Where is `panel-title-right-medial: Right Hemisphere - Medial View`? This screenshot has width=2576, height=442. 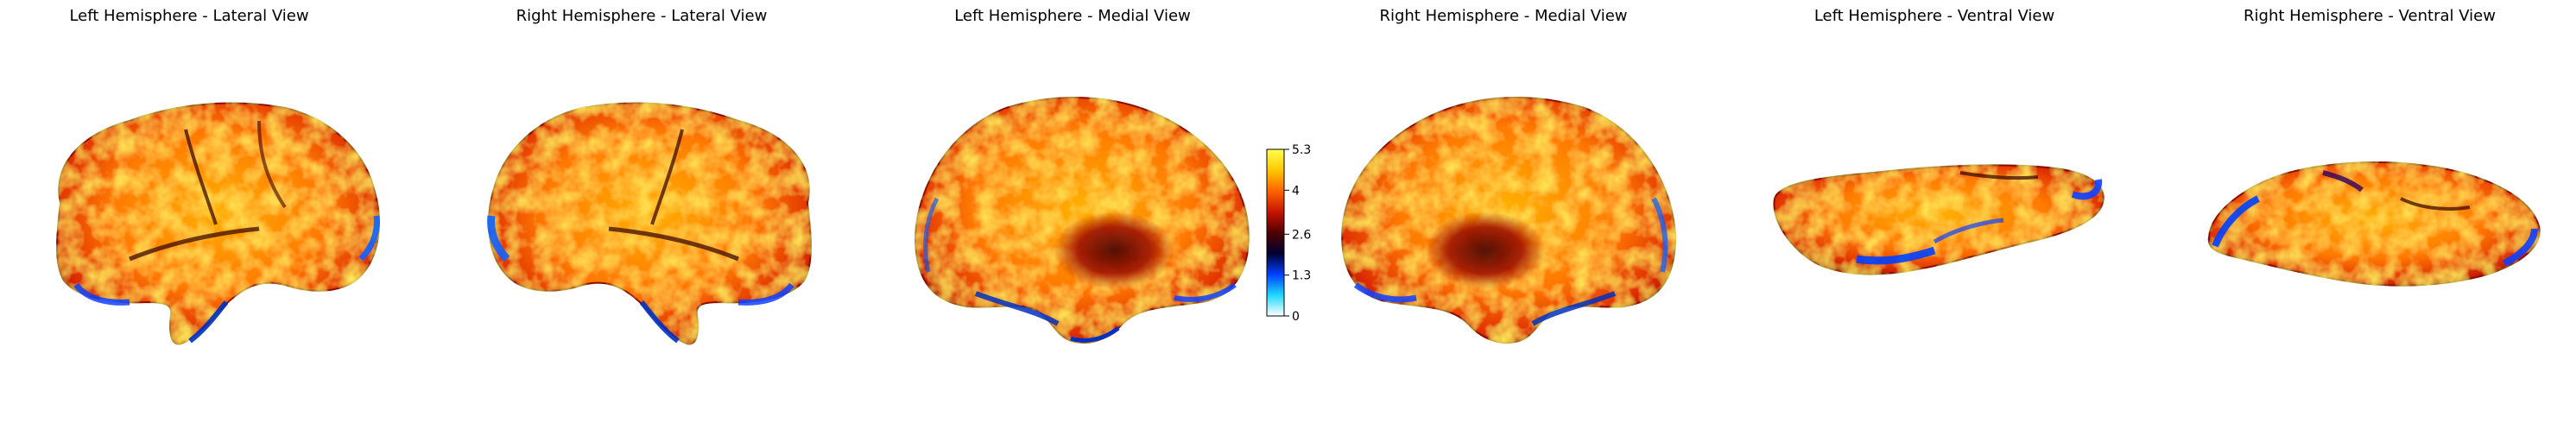 panel-title-right-medial: Right Hemisphere - Medial View is located at coordinates (1503, 16).